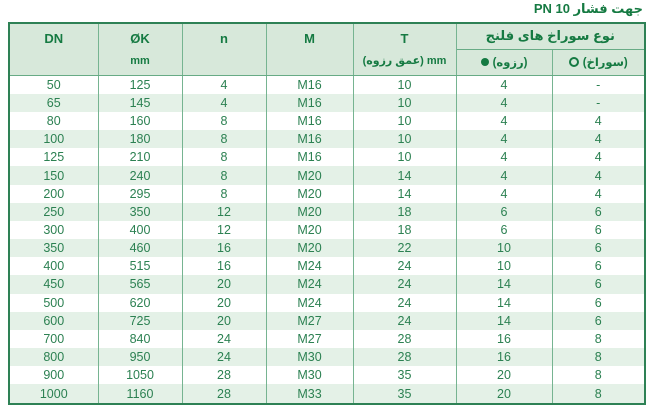 The image size is (650, 409). Describe the element at coordinates (140, 211) in the screenshot. I see `cell-ok_mm: 350` at that location.